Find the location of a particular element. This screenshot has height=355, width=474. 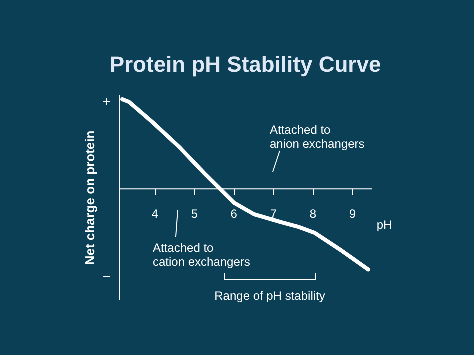

x-tick-label: 6 is located at coordinates (234, 214).